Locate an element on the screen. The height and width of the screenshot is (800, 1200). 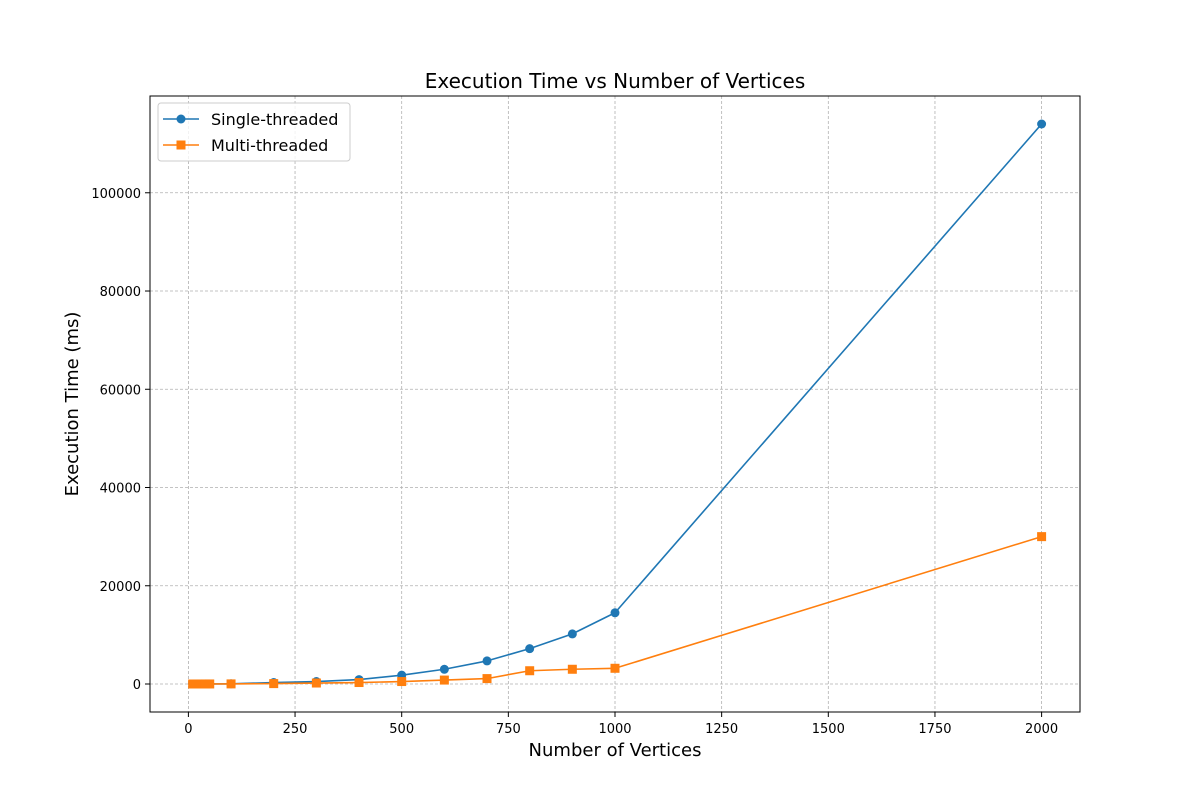
y-tick-label: 100000 is located at coordinates (116, 194).